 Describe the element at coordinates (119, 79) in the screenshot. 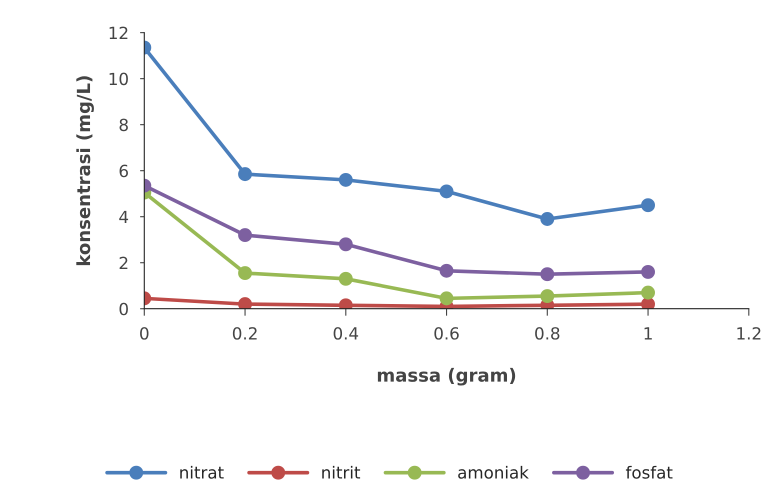

I see `y-tick-label: 10` at that location.